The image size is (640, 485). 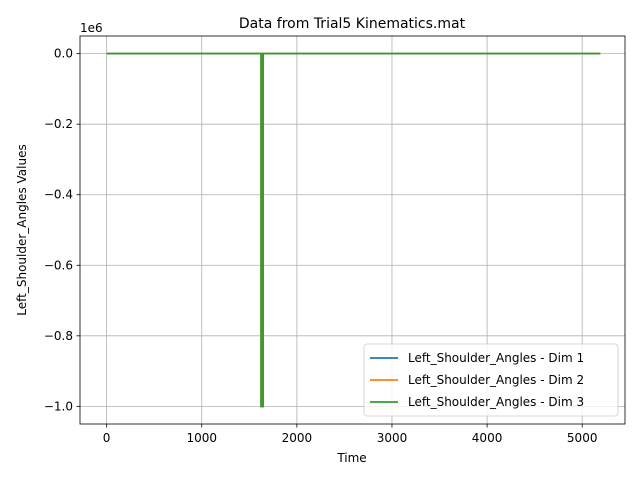 I want to click on x-axis-label: Time, so click(x=351, y=458).